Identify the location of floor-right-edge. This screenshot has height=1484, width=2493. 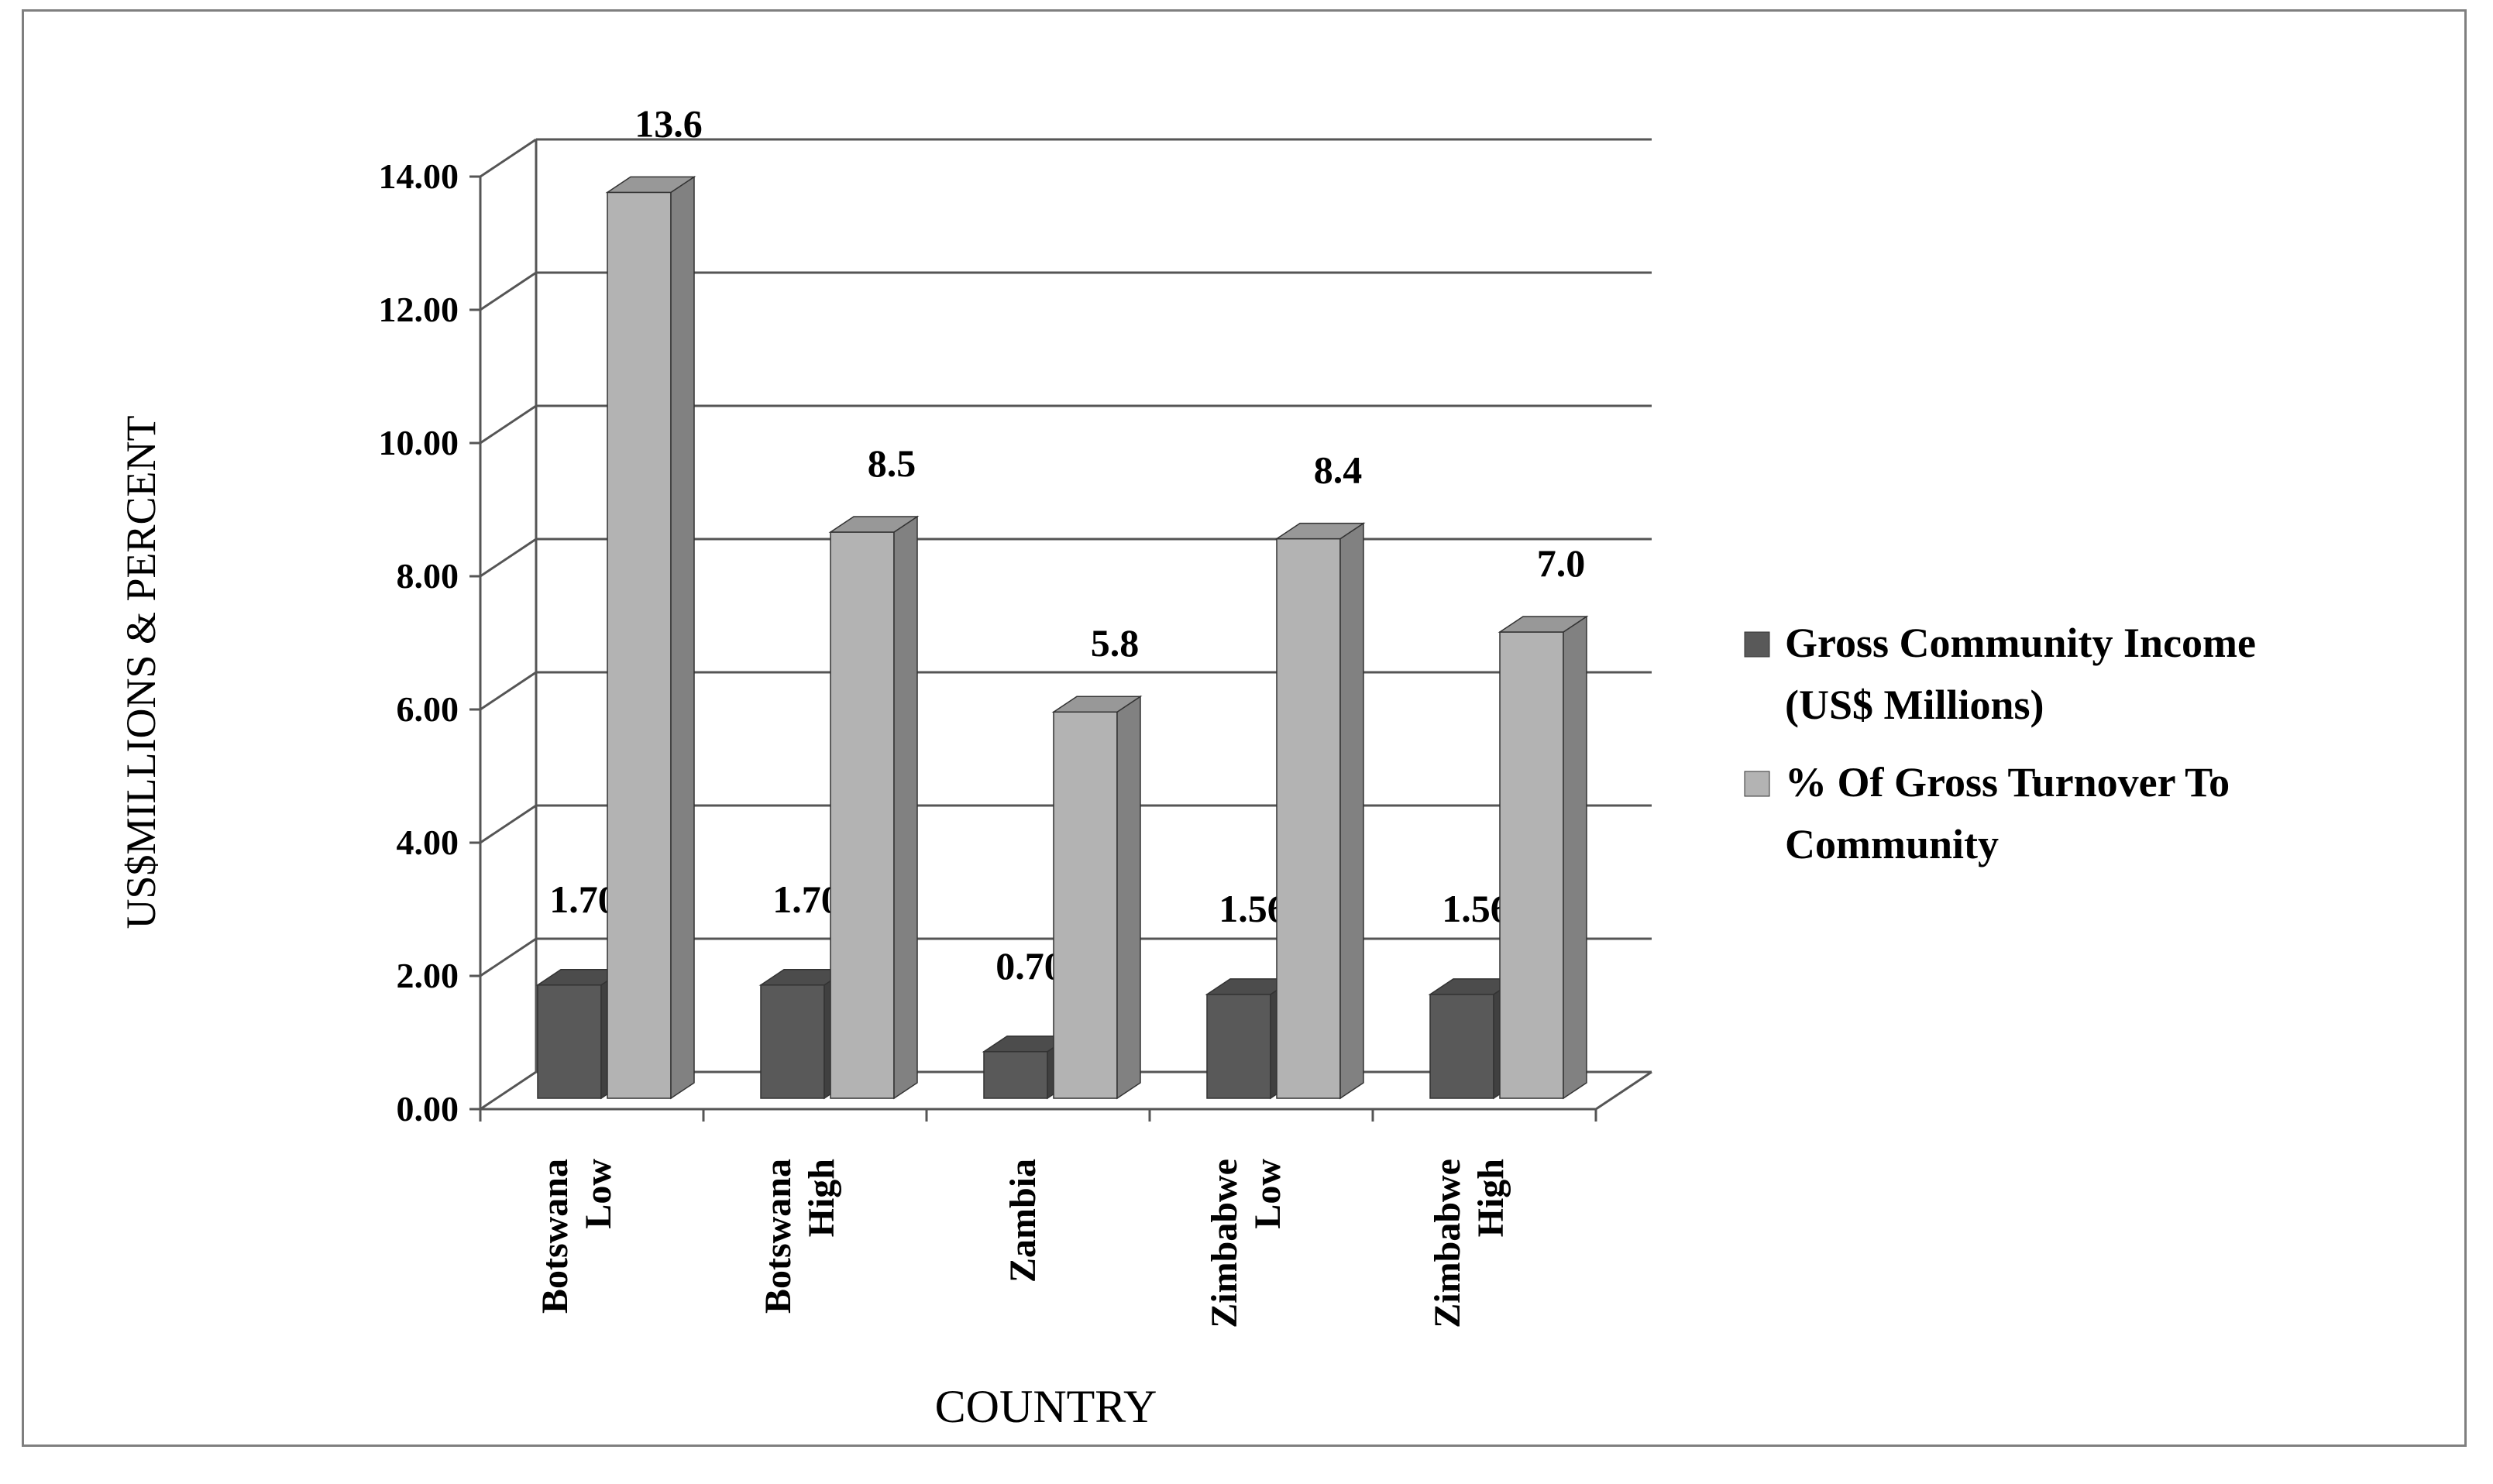
(1623, 1090).